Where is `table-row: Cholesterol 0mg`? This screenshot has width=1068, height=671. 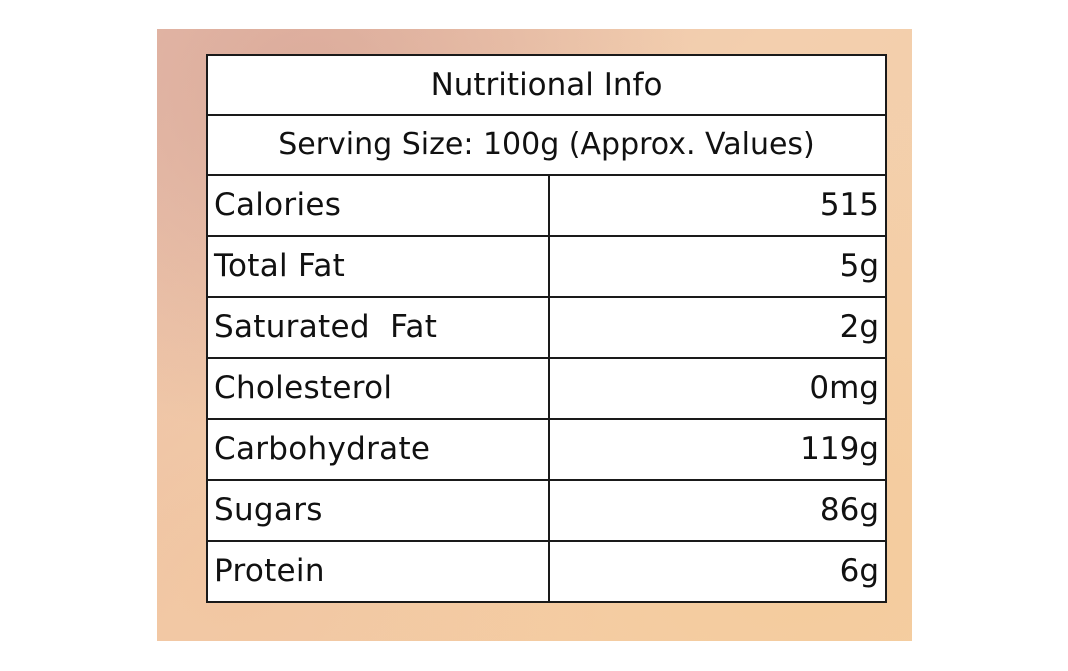
table-row: Cholesterol 0mg is located at coordinates (546, 388).